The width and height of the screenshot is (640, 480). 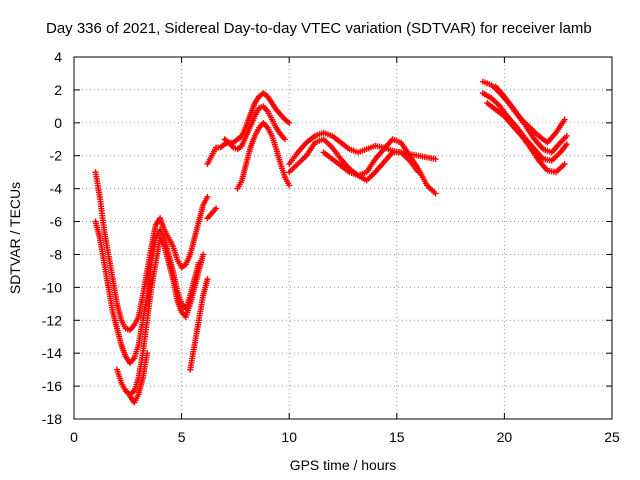 What do you see at coordinates (58, 57) in the screenshot?
I see `y-tick-label: 4` at bounding box center [58, 57].